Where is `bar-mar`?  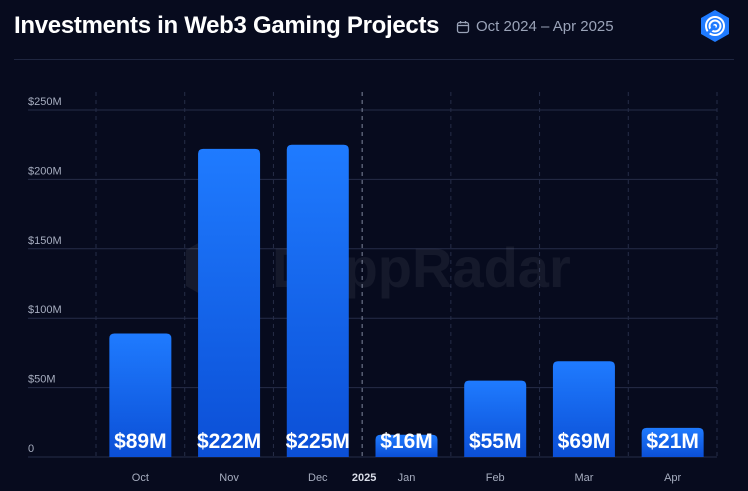 bar-mar is located at coordinates (583, 409).